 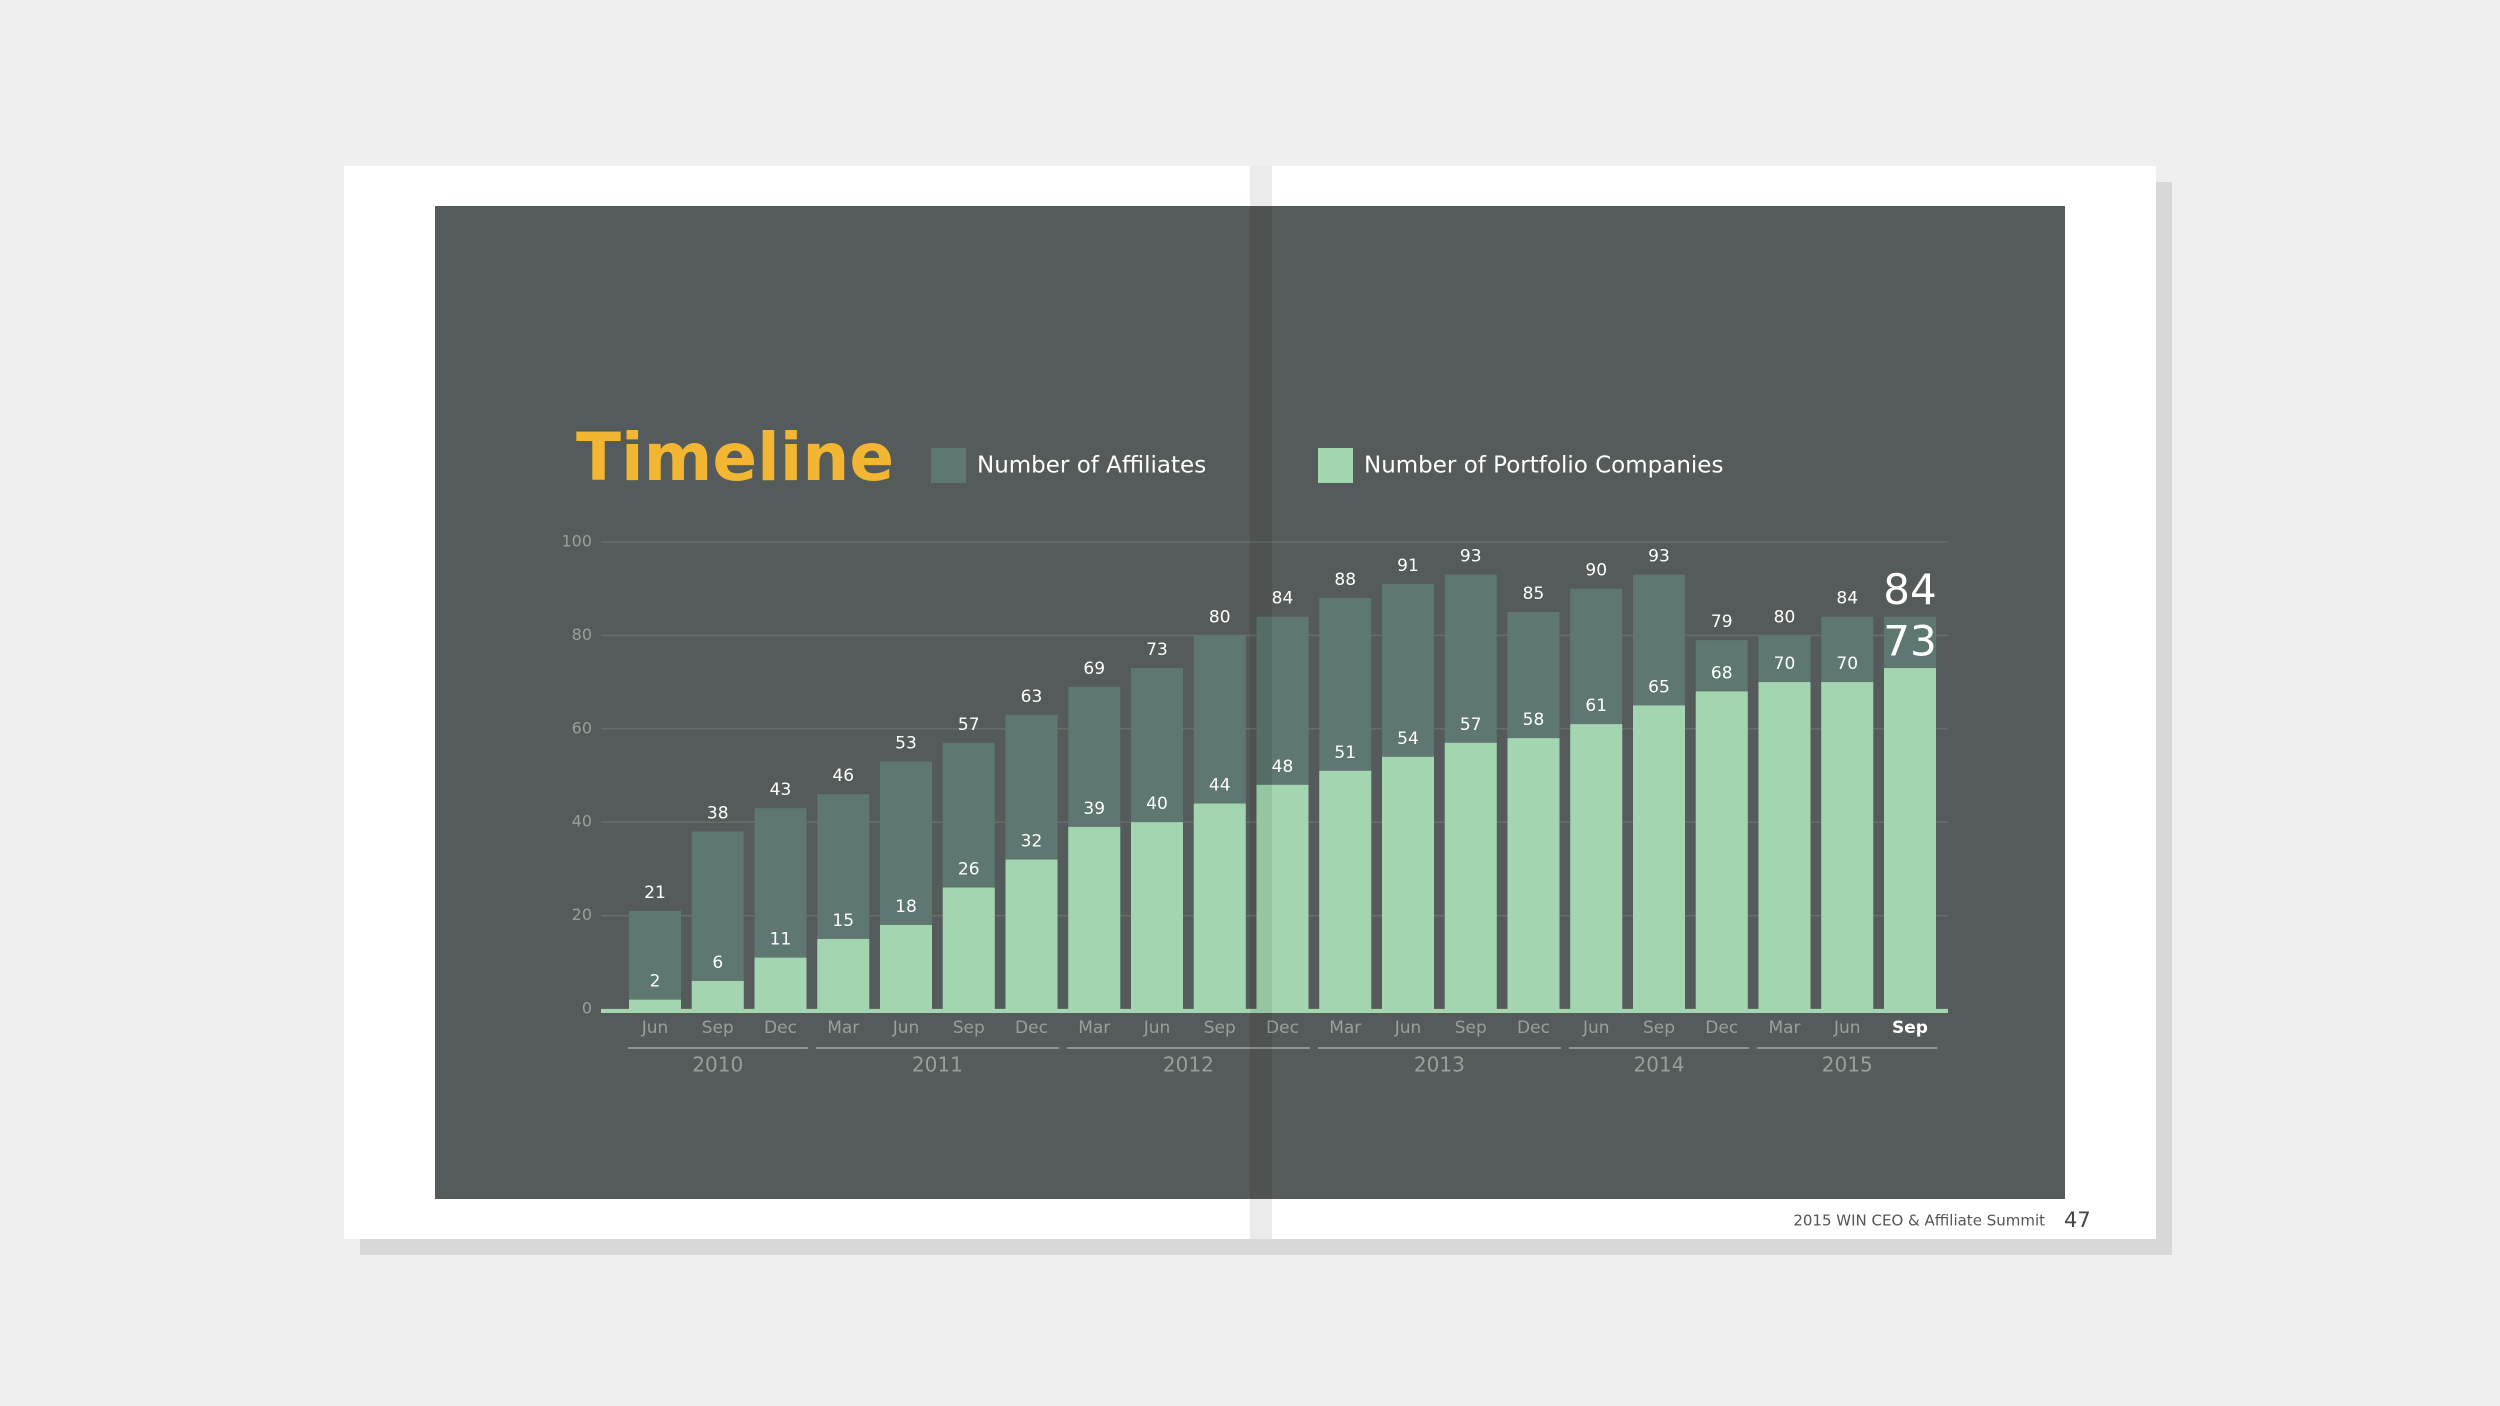 What do you see at coordinates (781, 790) in the screenshot?
I see `value-label: 43` at bounding box center [781, 790].